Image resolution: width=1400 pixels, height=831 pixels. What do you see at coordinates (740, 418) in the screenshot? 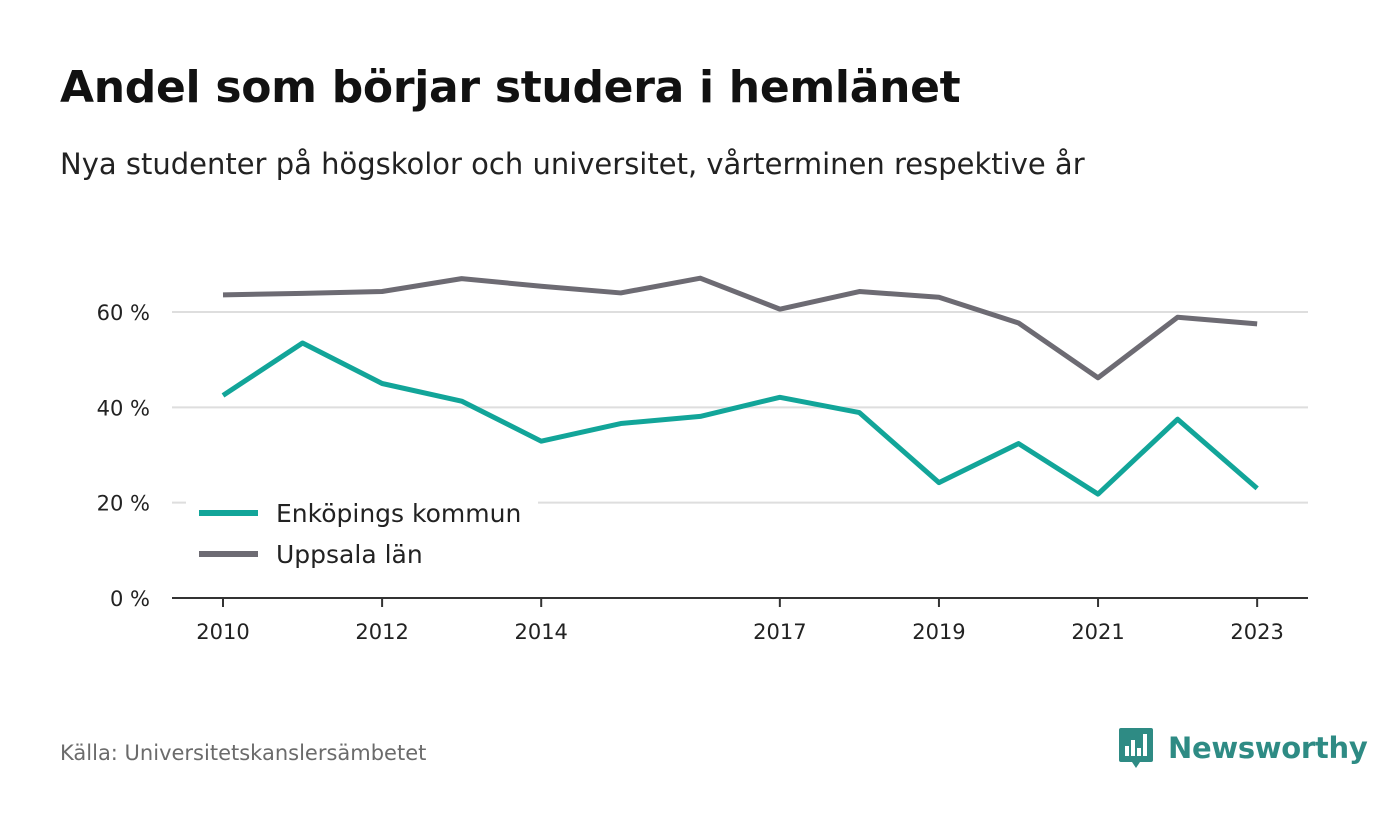
I see `series-line-enköpings-kommun` at bounding box center [740, 418].